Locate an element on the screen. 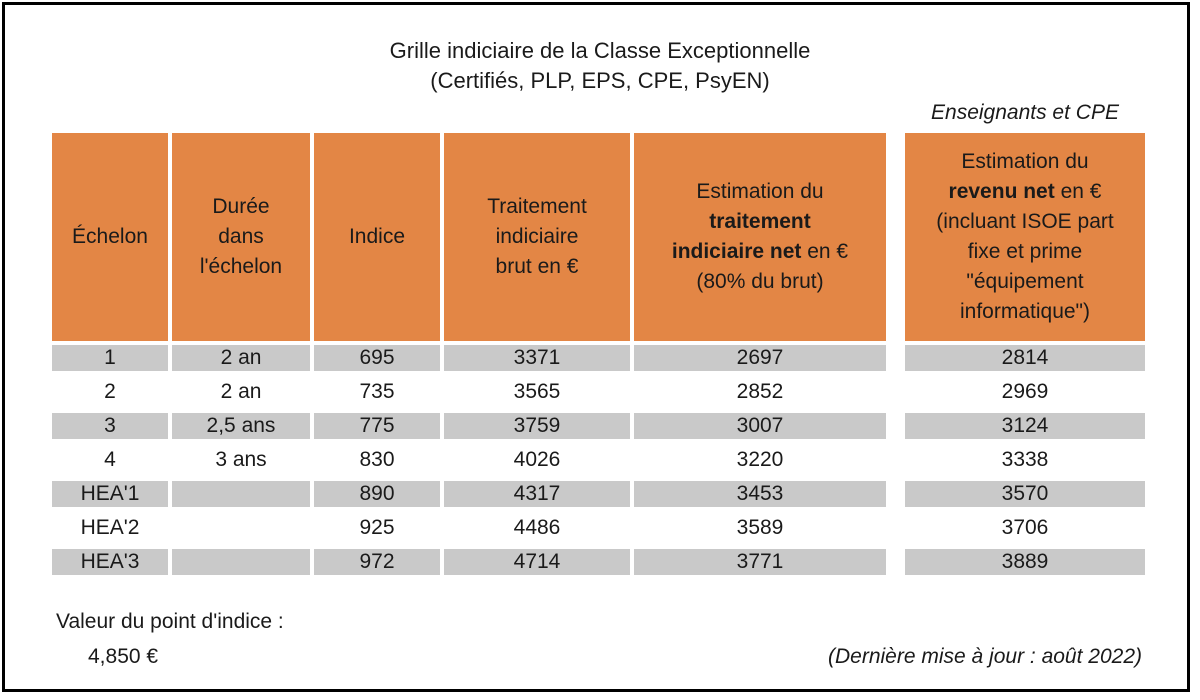 Image resolution: width=1200 pixels, height=700 pixels. cell-brut: 4026 is located at coordinates (537, 459).